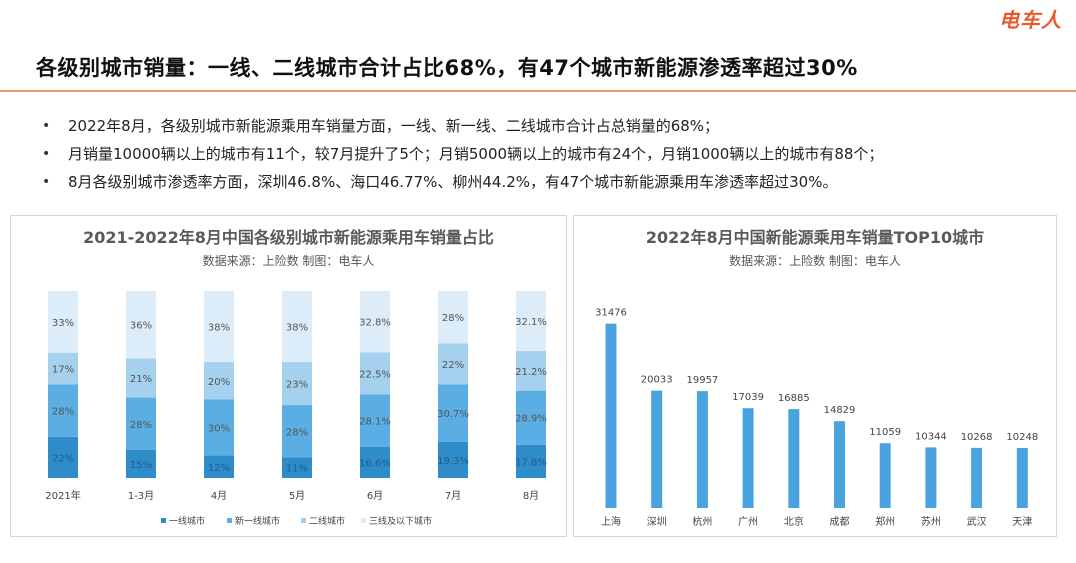  What do you see at coordinates (375, 496) in the screenshot?
I see `x-tick-label: 6月` at bounding box center [375, 496].